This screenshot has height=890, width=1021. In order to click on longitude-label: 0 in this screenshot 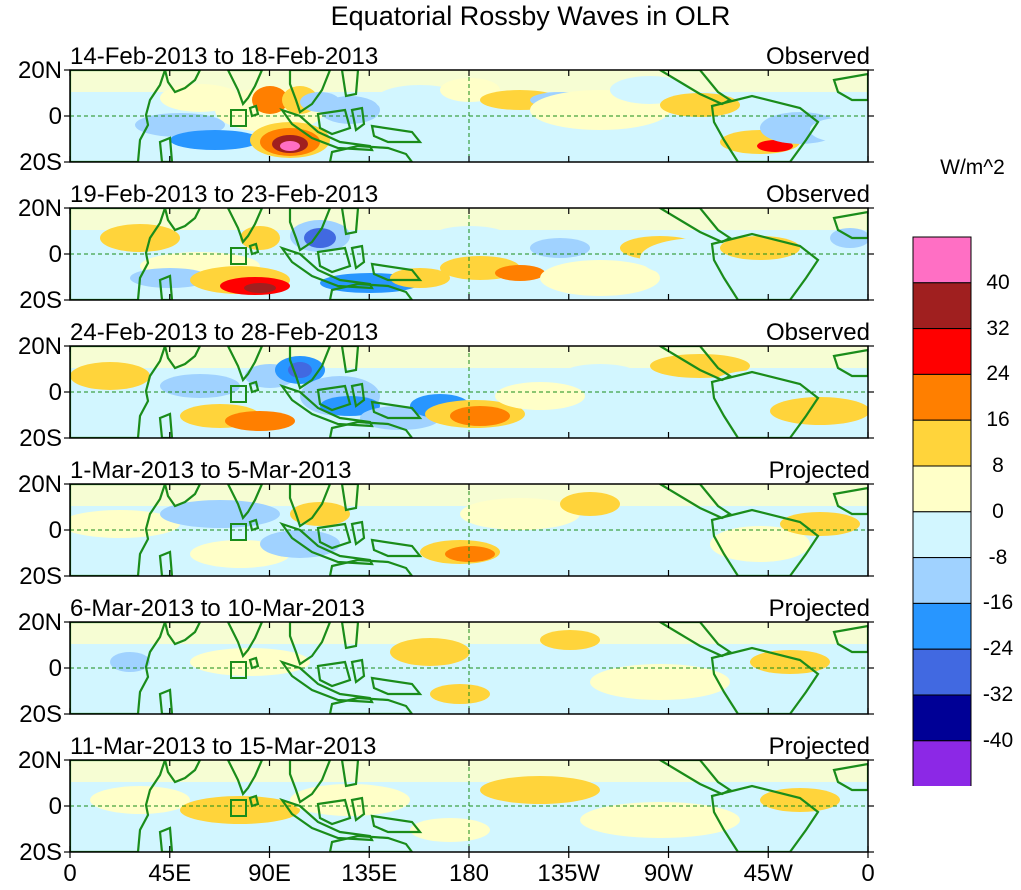, I will do `click(868, 873)`.